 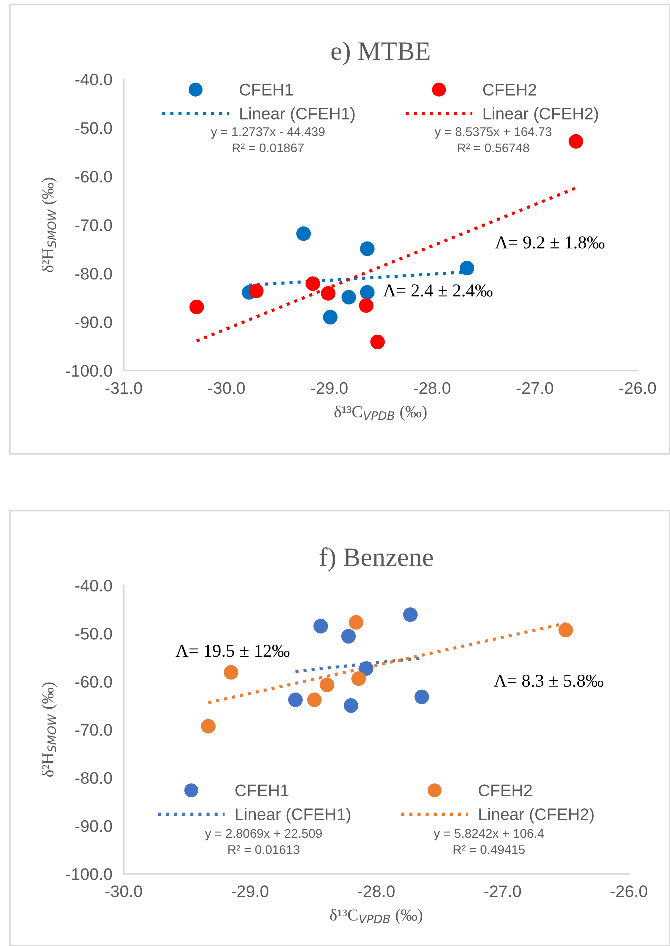 I want to click on annotation: Λ= 8.3 ± 5.8‰, so click(x=549, y=681).